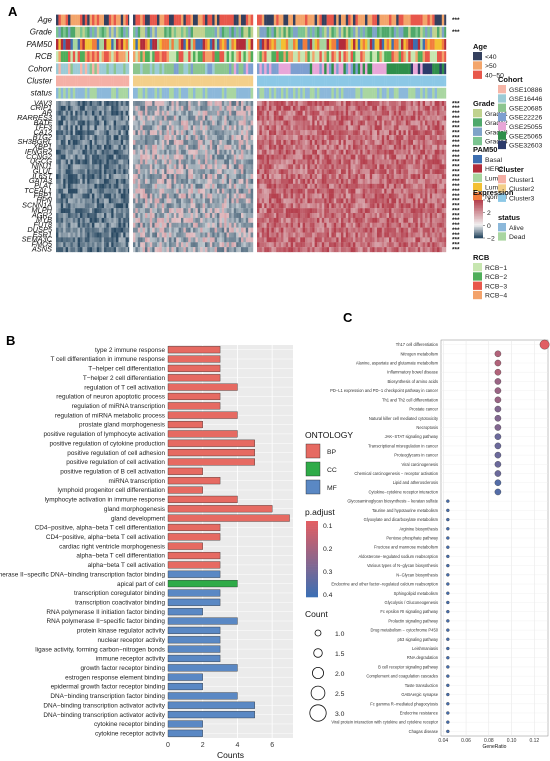  What do you see at coordinates (41, 214) in the screenshot?
I see `gene-label: AGR2` at bounding box center [41, 214].